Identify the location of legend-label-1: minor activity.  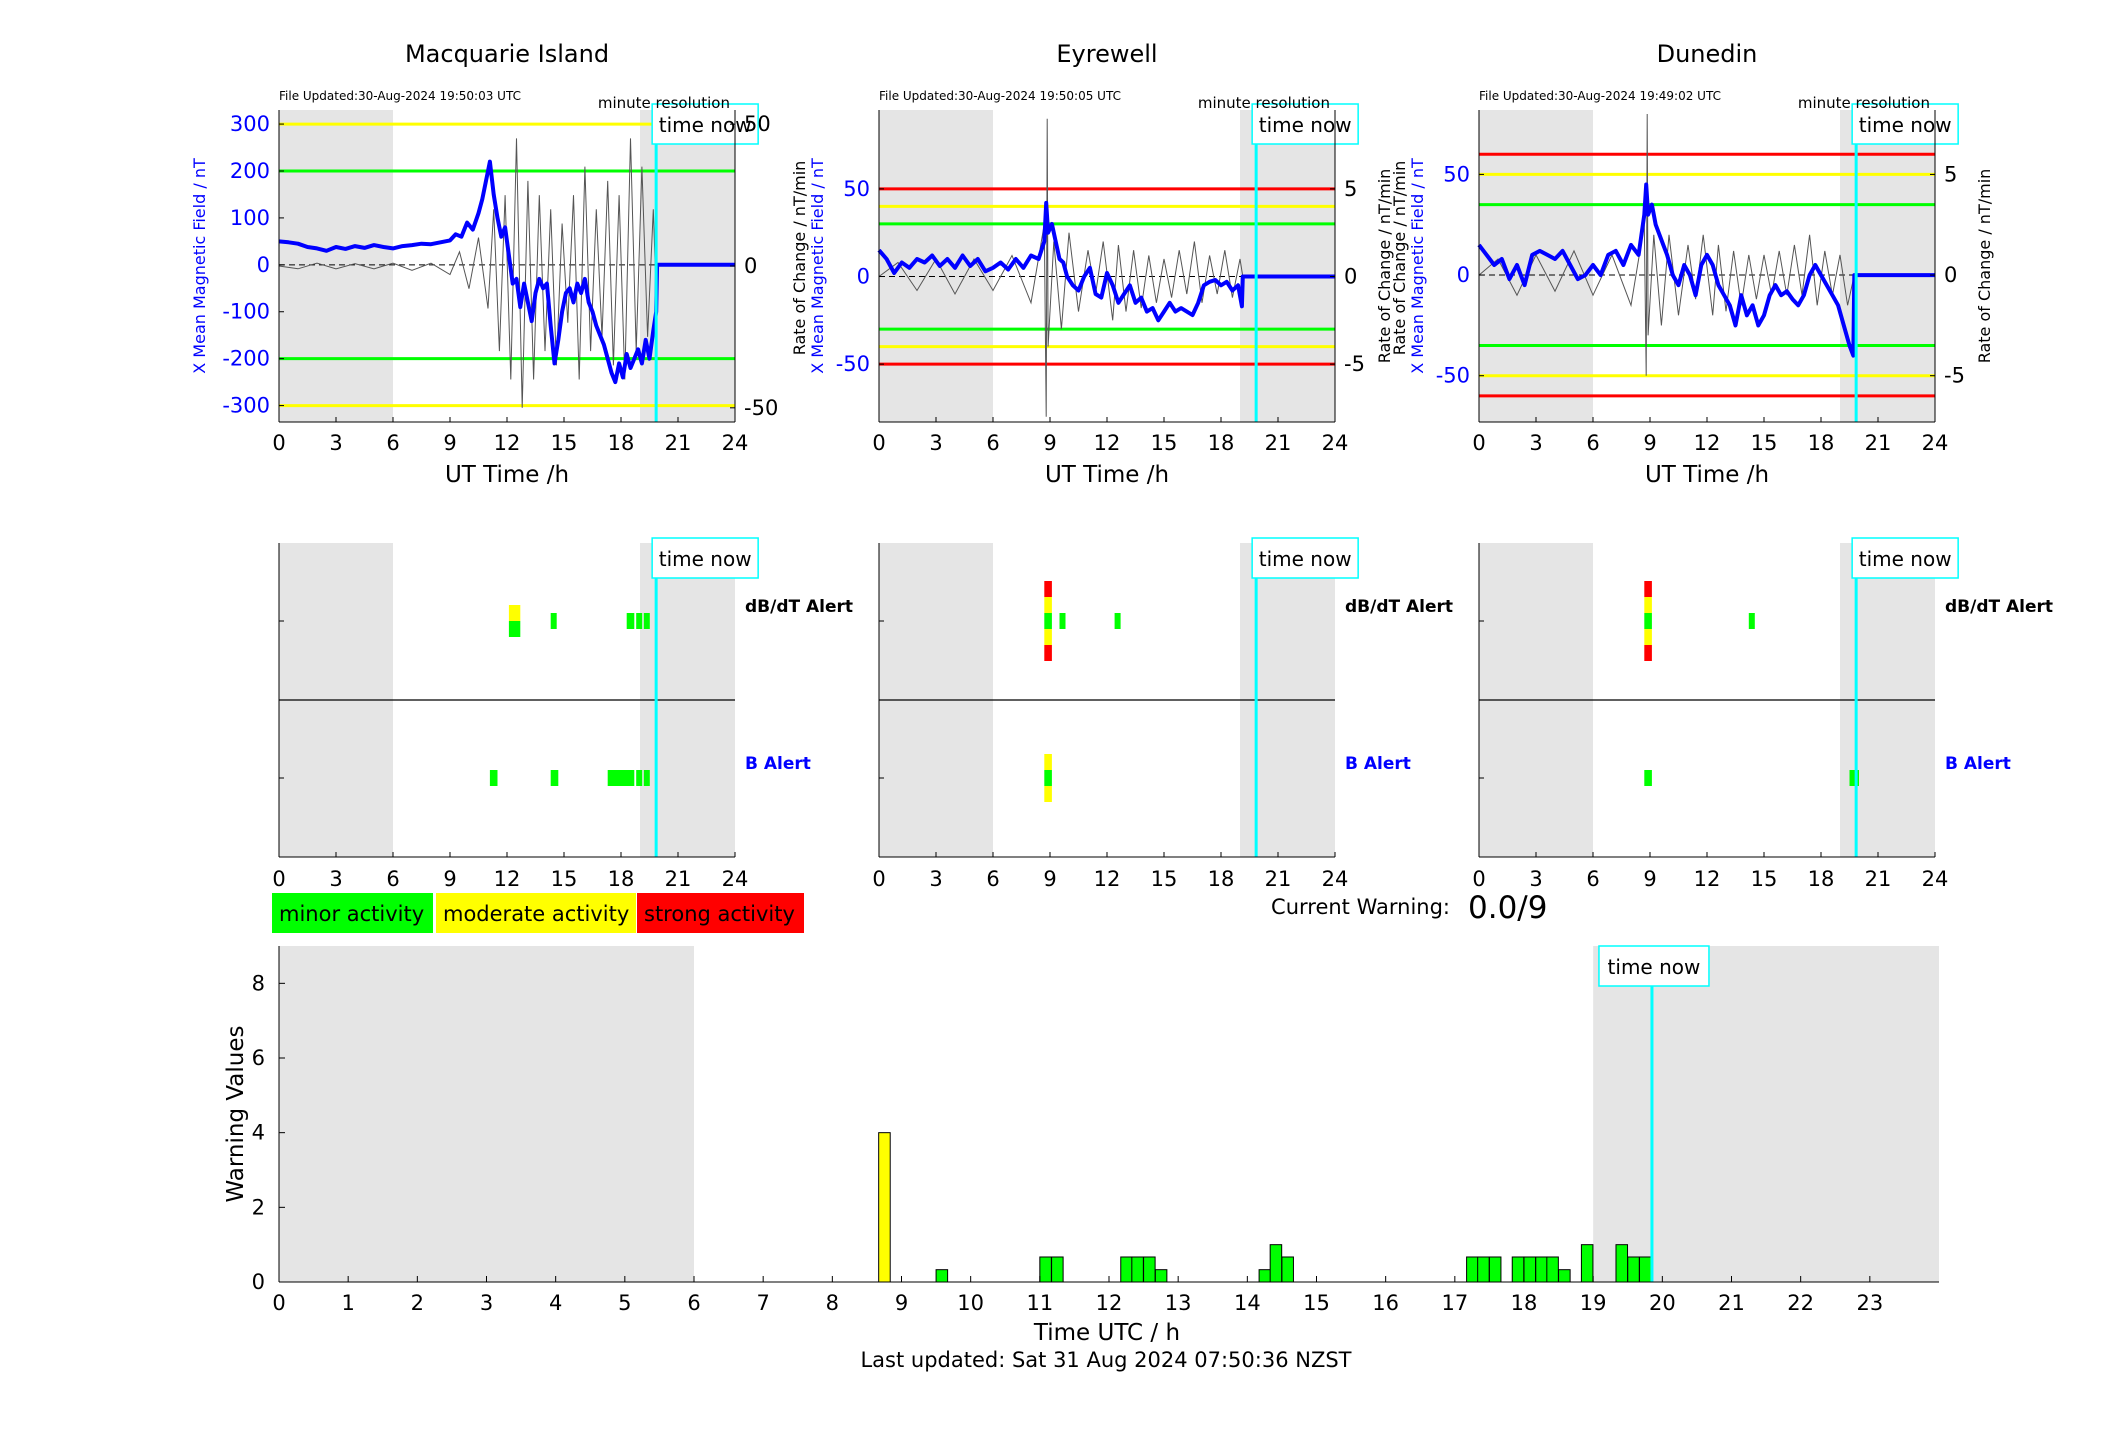
(351, 914).